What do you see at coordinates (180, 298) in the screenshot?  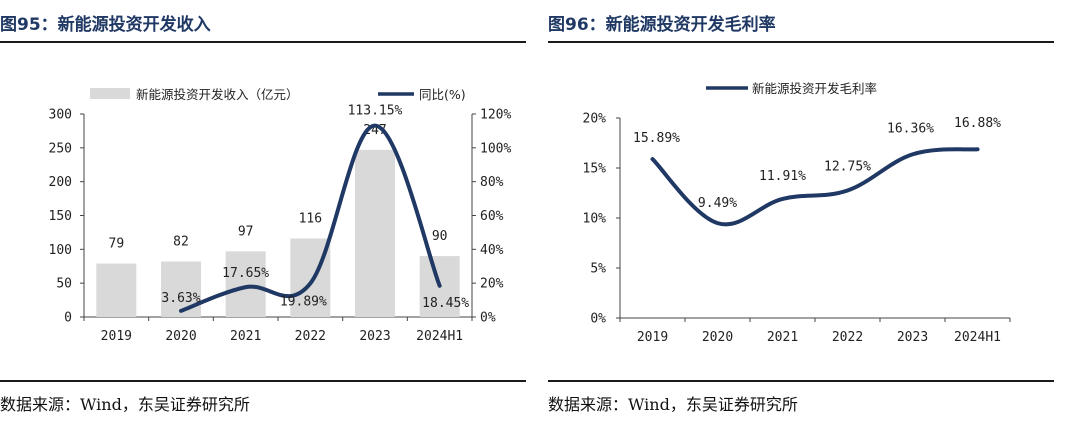 I see `yoy-data-label: 3.63%` at bounding box center [180, 298].